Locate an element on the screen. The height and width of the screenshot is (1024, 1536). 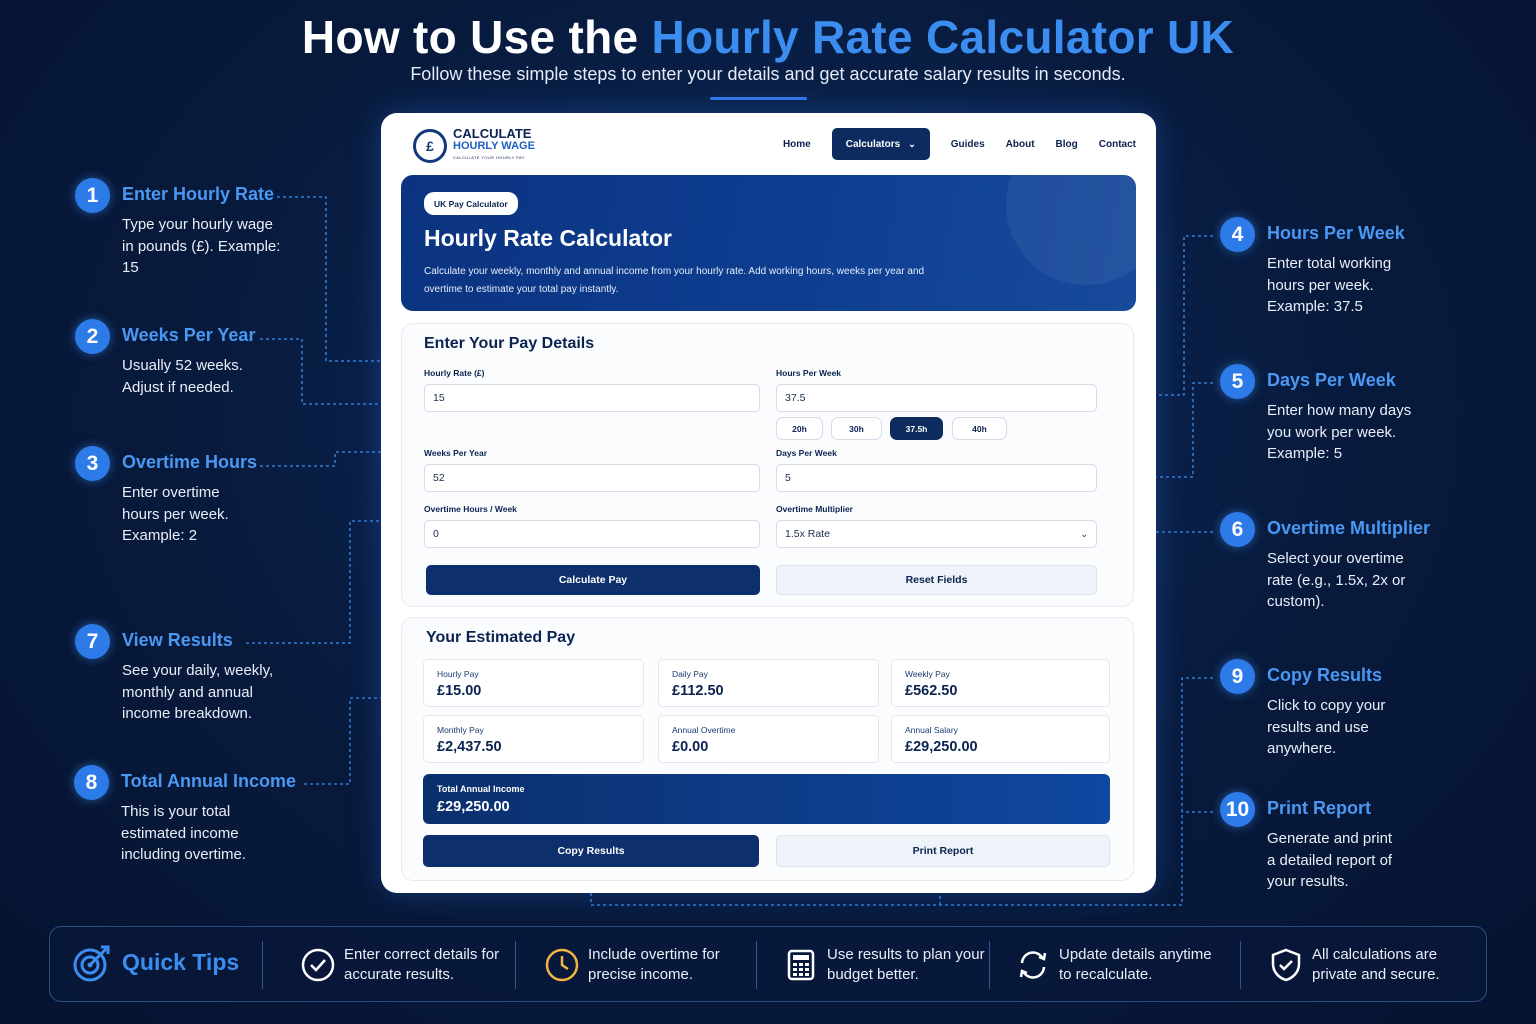
preset-40h-button: 40h is located at coordinates (979, 428).